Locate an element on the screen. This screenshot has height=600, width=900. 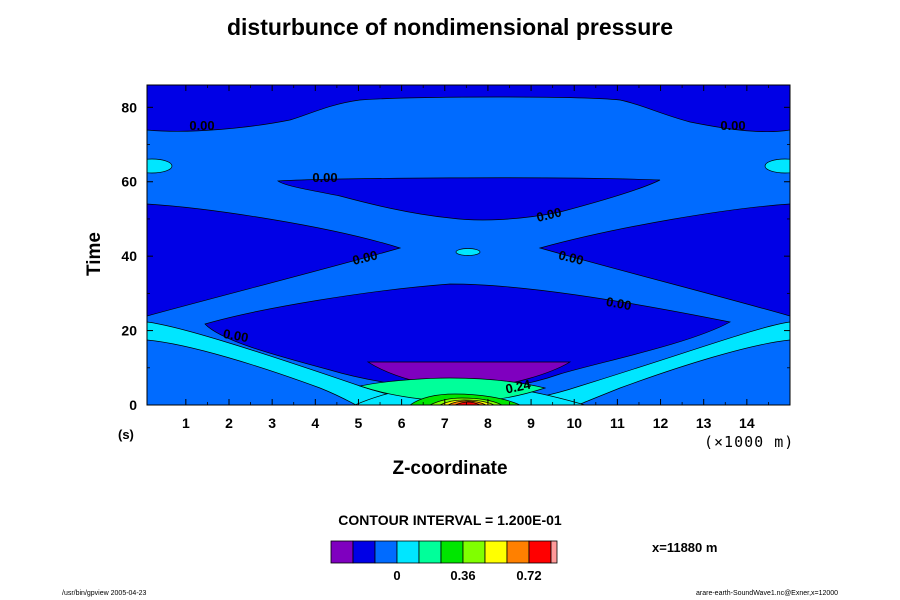
contour-interval-text: CONTOUR INTERVAL = 1.200E-01 is located at coordinates (450, 520).